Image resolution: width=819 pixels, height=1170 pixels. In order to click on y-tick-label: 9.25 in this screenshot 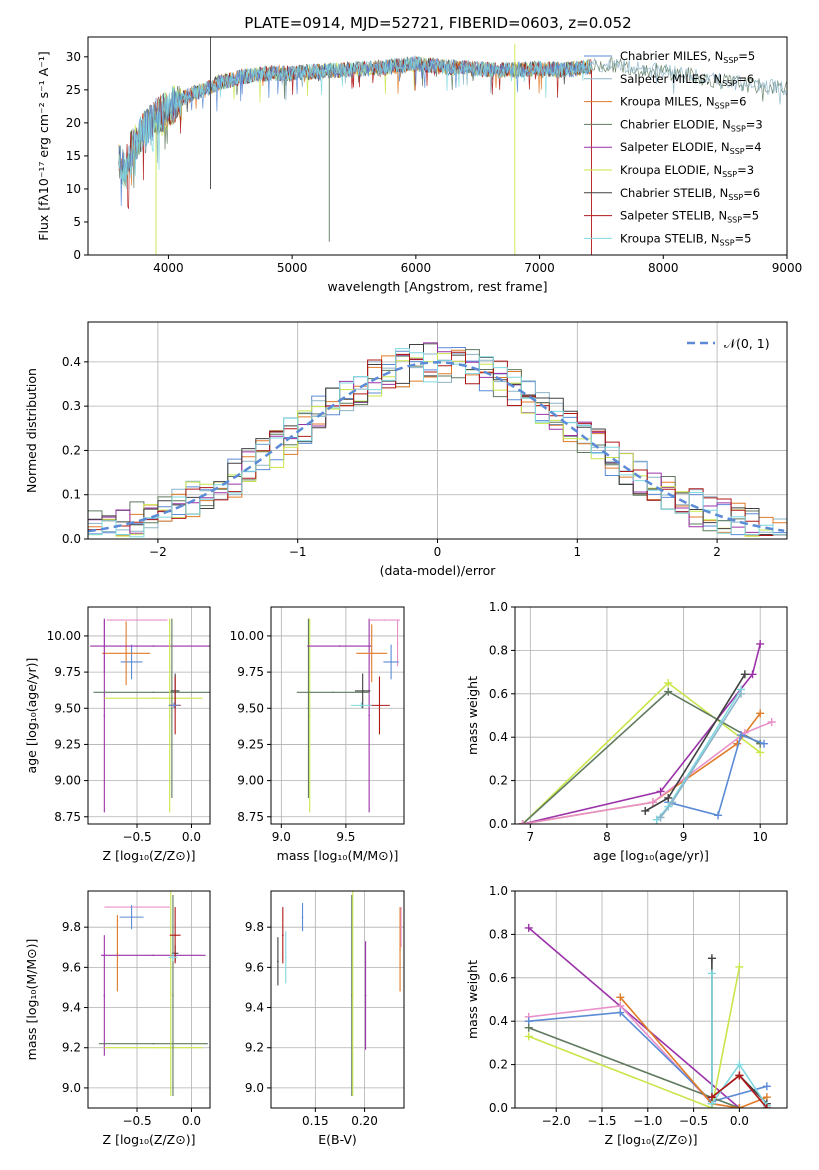, I will do `click(67, 744)`.